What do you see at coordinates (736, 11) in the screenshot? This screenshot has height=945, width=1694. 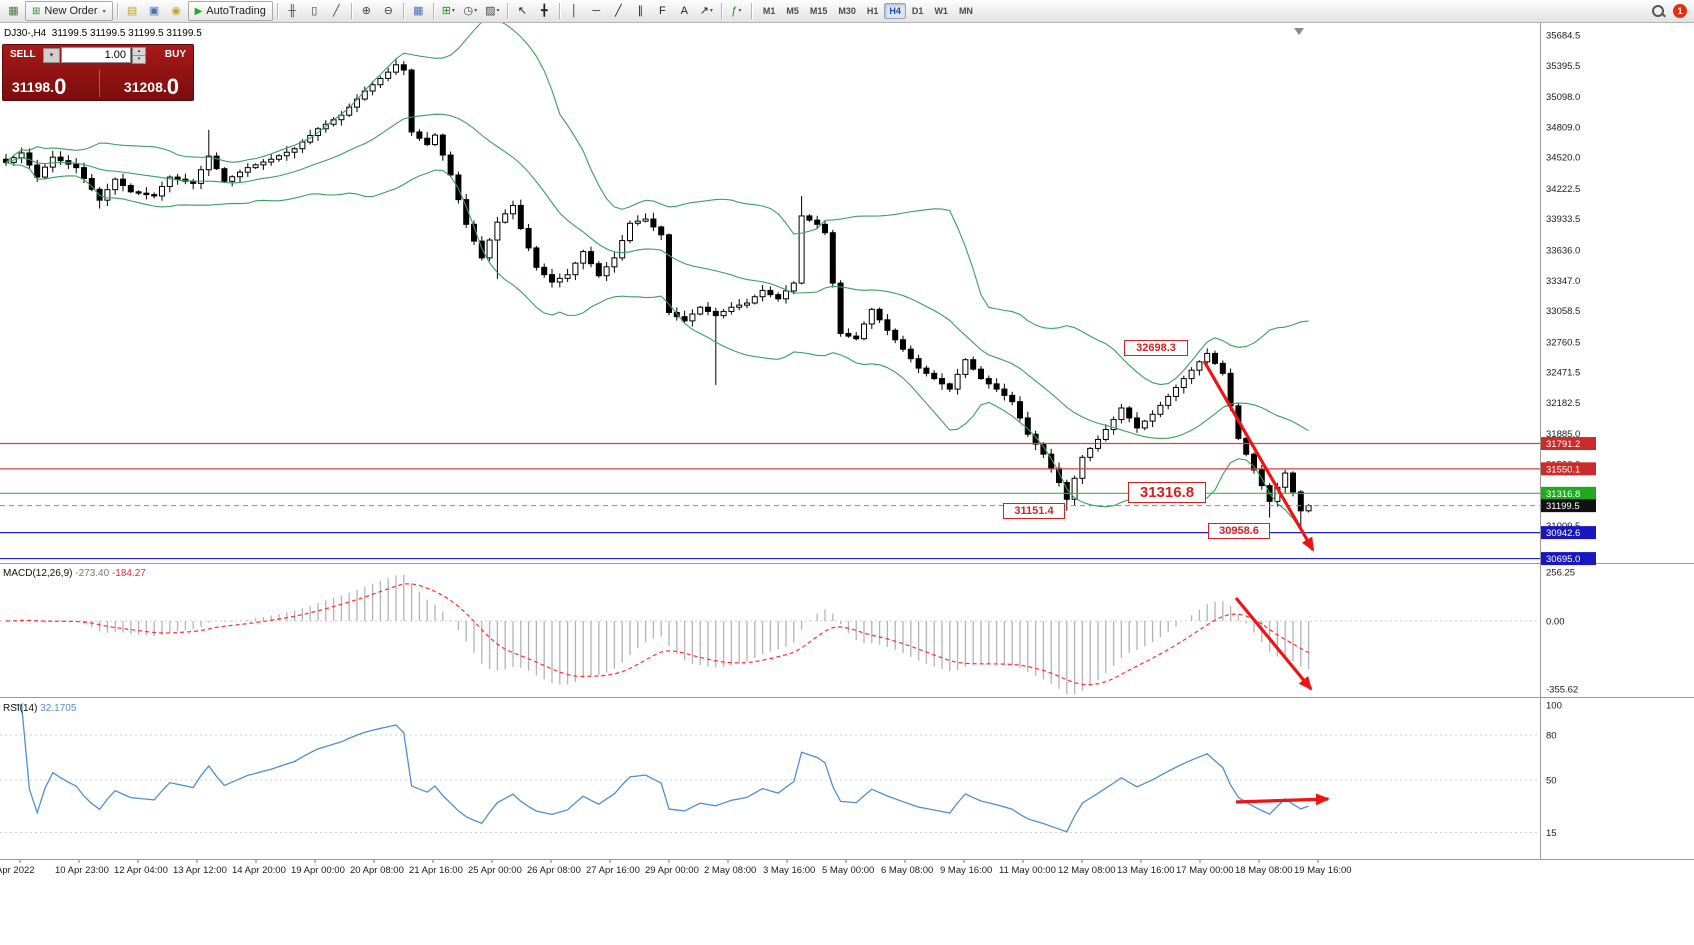 I see `indicators-icon: ƒ ▾` at bounding box center [736, 11].